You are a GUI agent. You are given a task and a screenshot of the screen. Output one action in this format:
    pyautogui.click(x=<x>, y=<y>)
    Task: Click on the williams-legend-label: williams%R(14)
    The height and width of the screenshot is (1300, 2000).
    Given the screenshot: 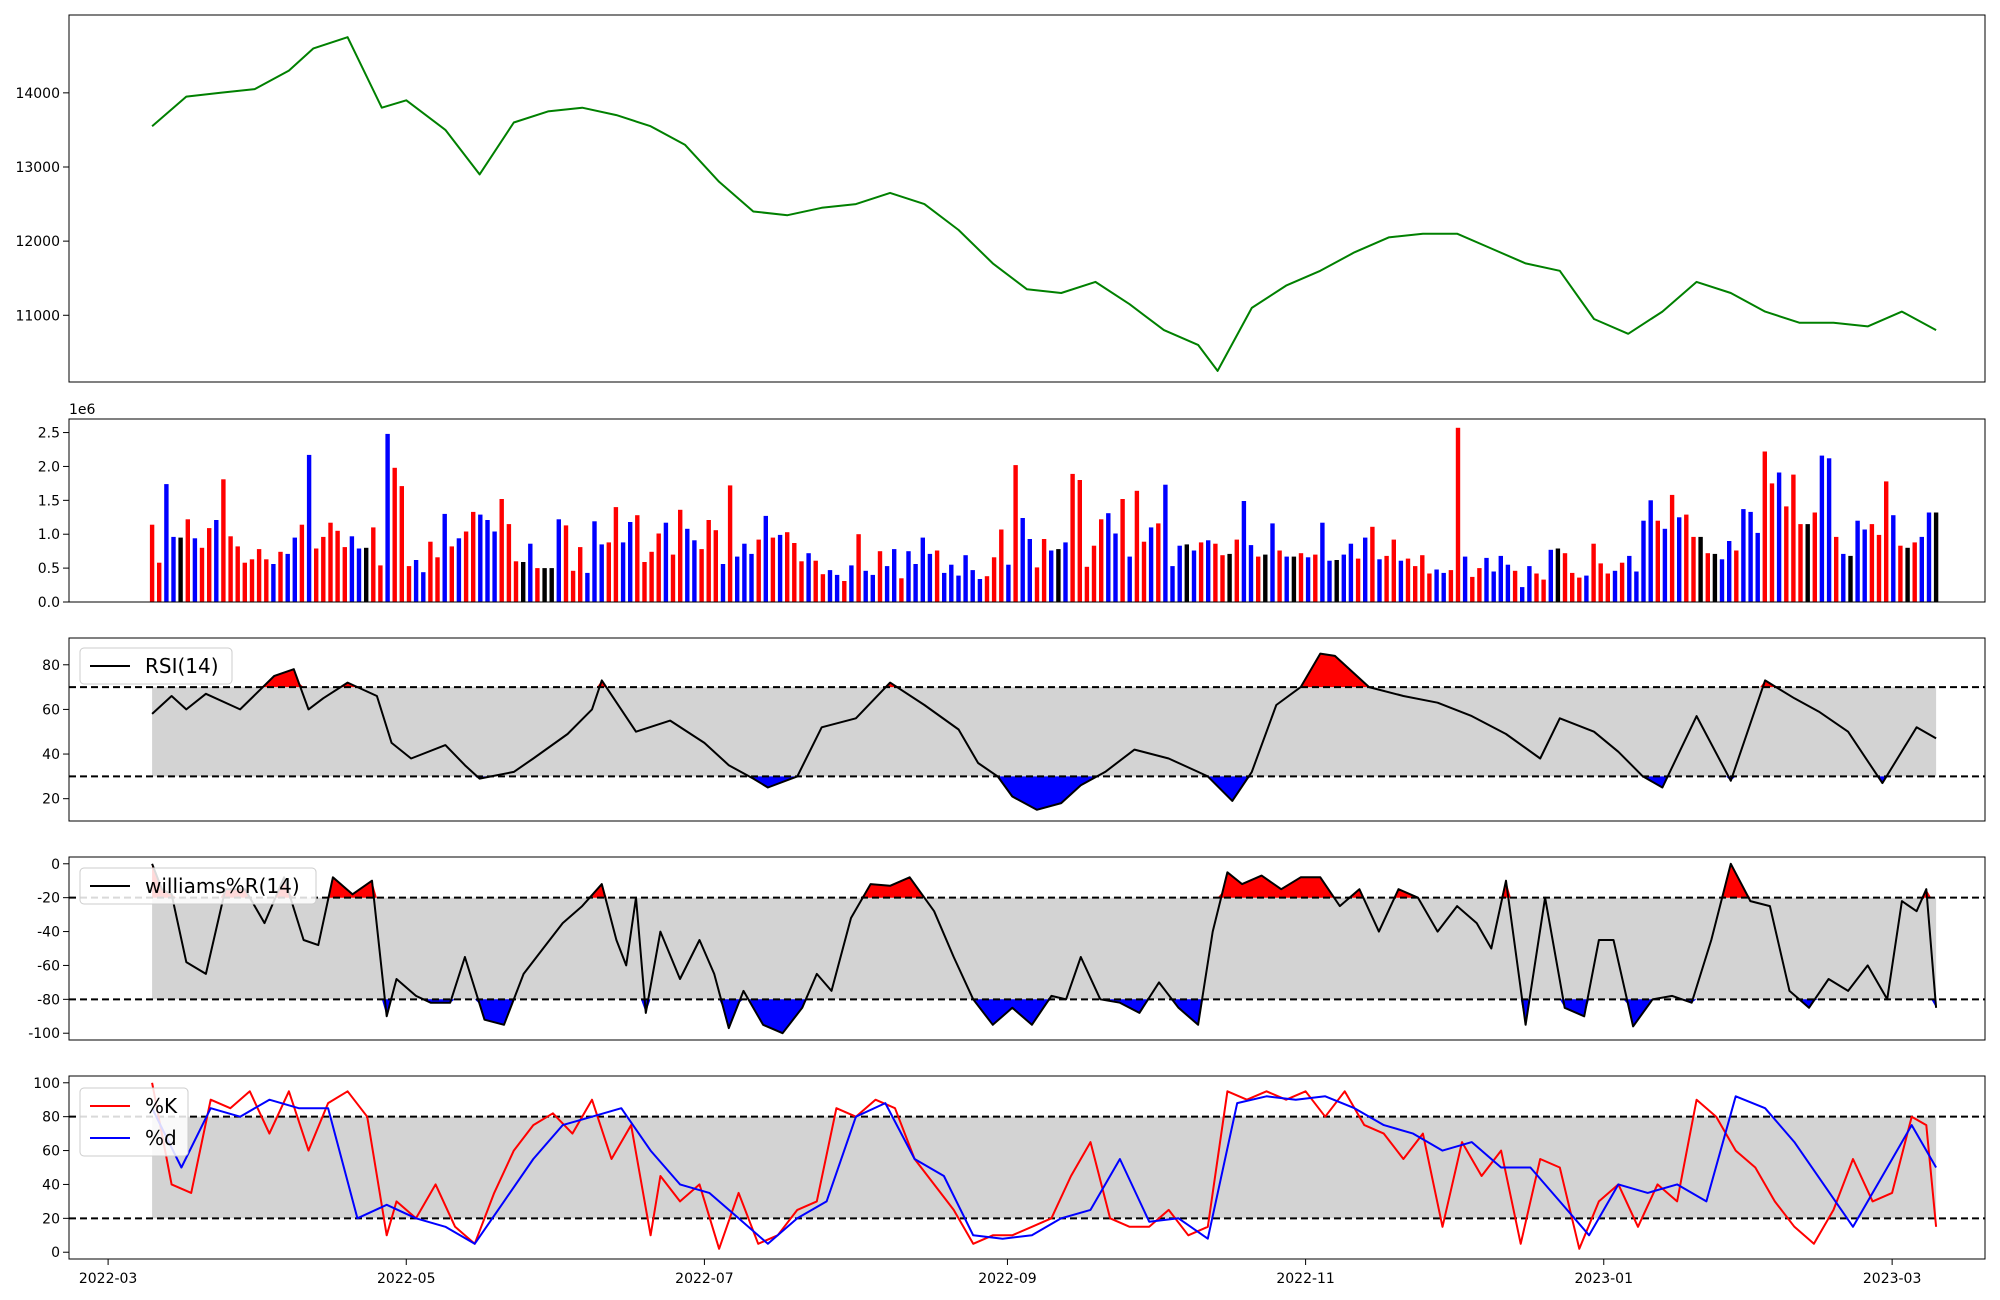 What is the action you would take?
    pyautogui.click(x=222, y=886)
    